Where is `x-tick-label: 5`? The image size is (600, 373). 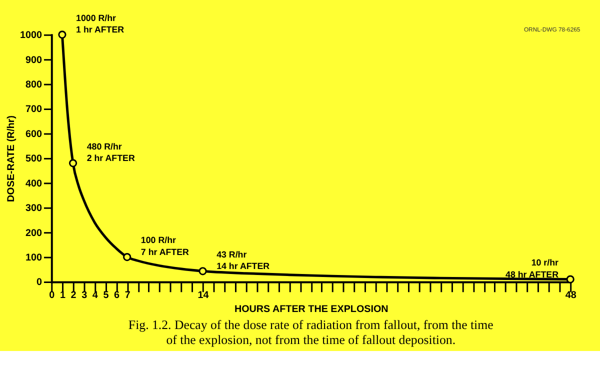
x-tick-label: 5 is located at coordinates (106, 296).